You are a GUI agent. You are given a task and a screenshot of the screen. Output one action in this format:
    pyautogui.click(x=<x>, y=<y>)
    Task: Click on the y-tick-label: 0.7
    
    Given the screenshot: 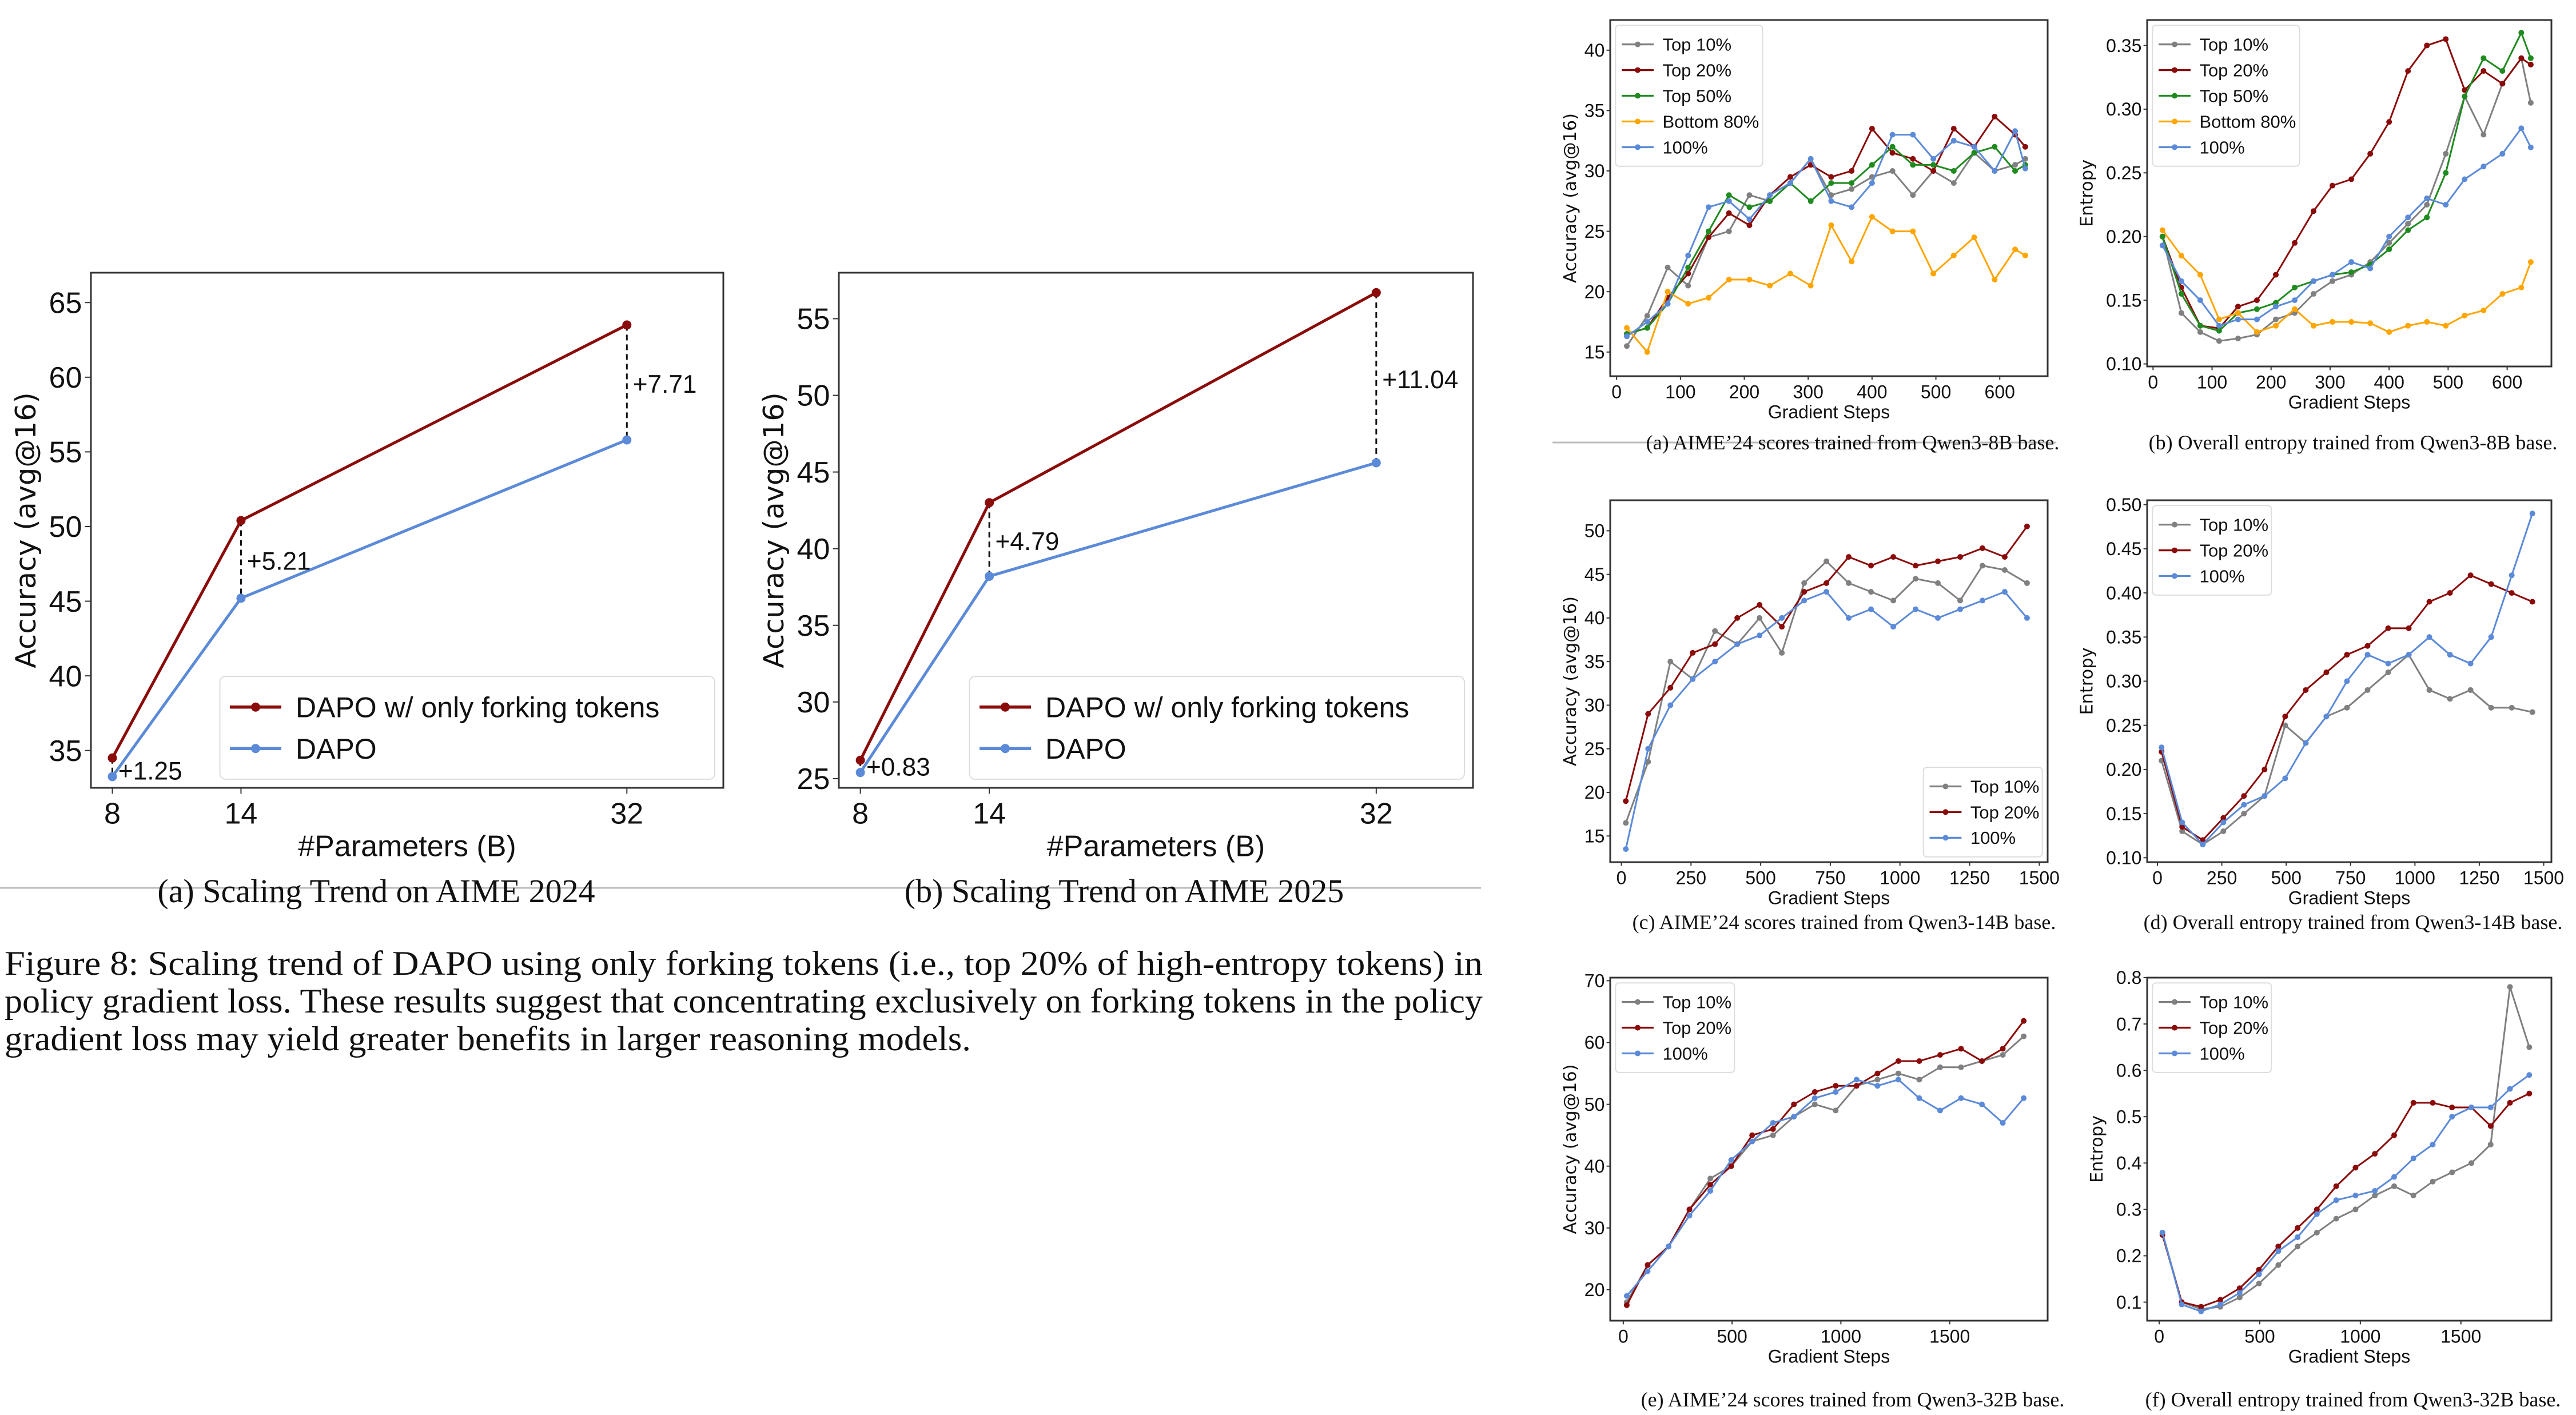 What is the action you would take?
    pyautogui.click(x=2128, y=1024)
    